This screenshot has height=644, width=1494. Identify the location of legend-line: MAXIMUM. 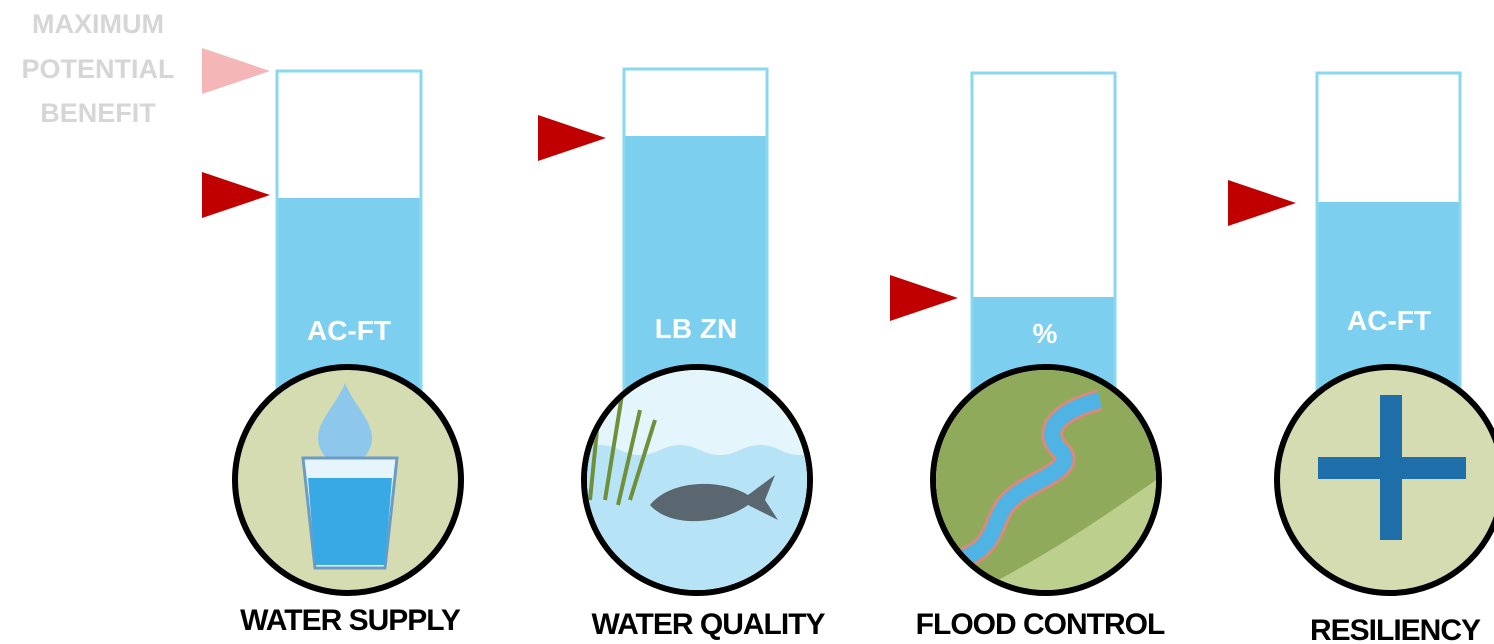
(98, 24).